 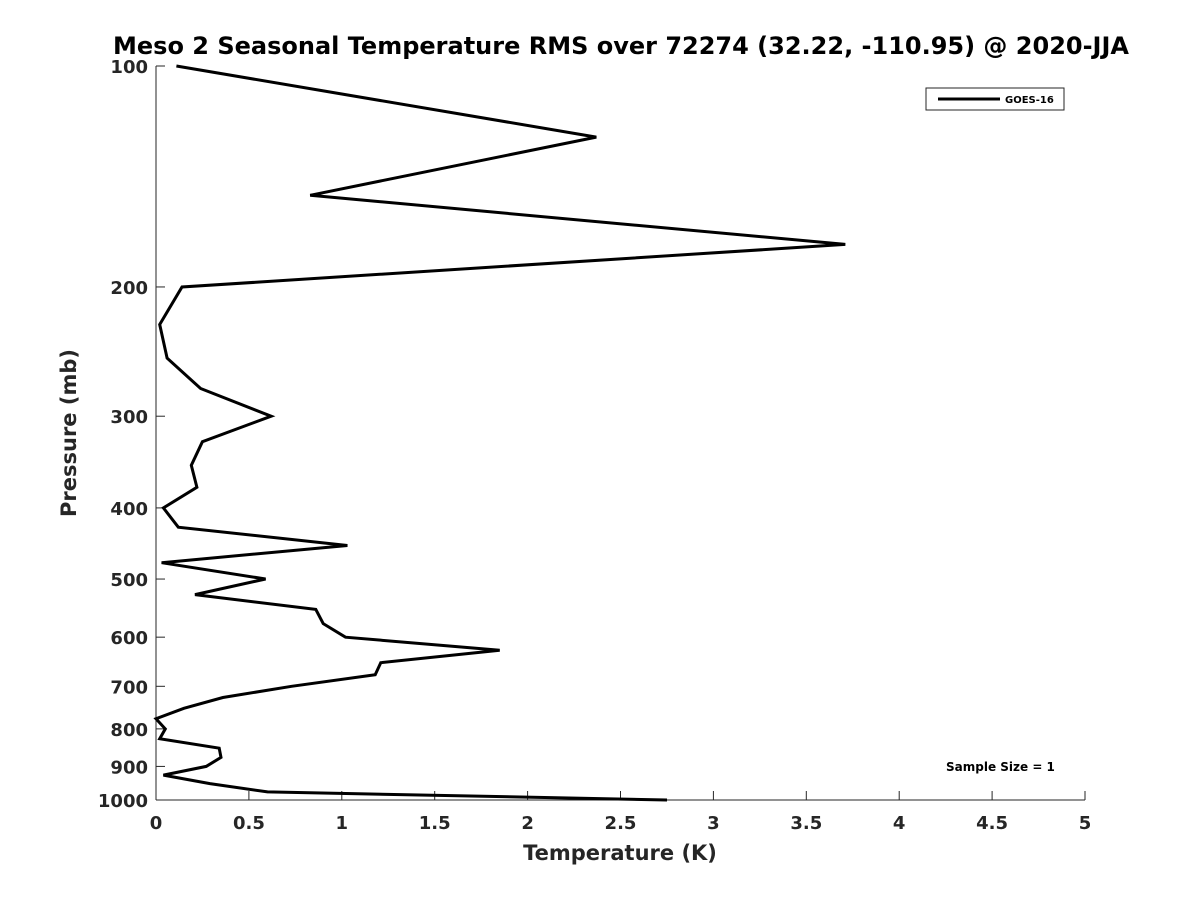 I want to click on x-tick-label: 2.5, so click(x=621, y=823).